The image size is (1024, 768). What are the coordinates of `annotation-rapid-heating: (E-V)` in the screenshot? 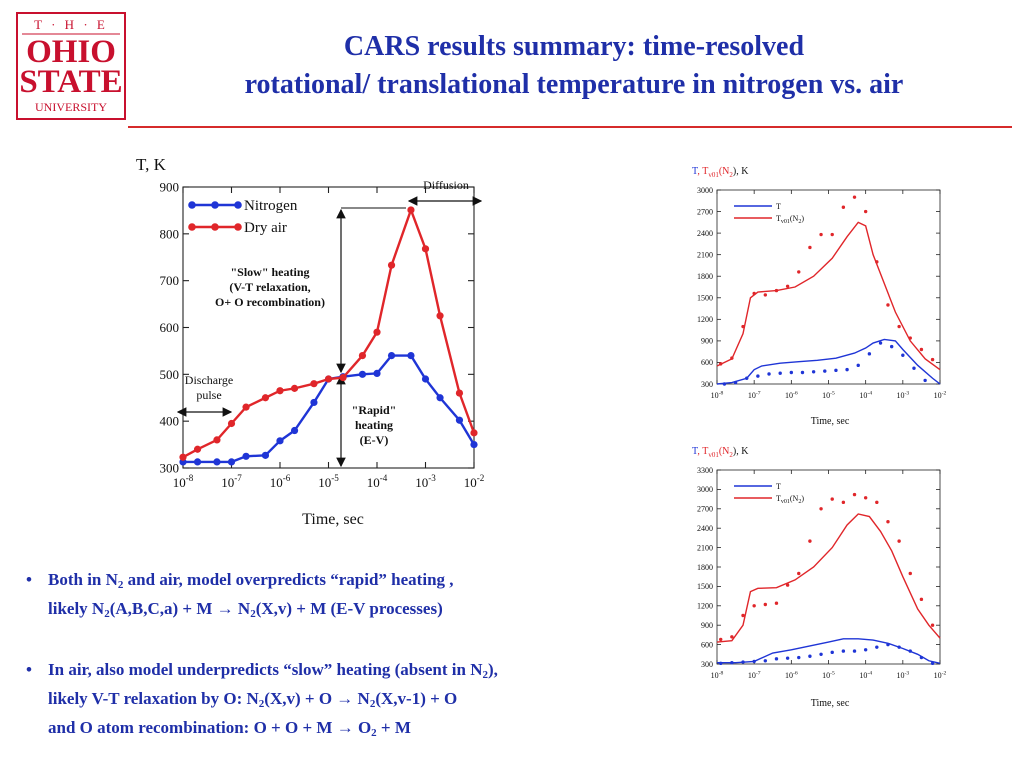 It's located at (374, 440).